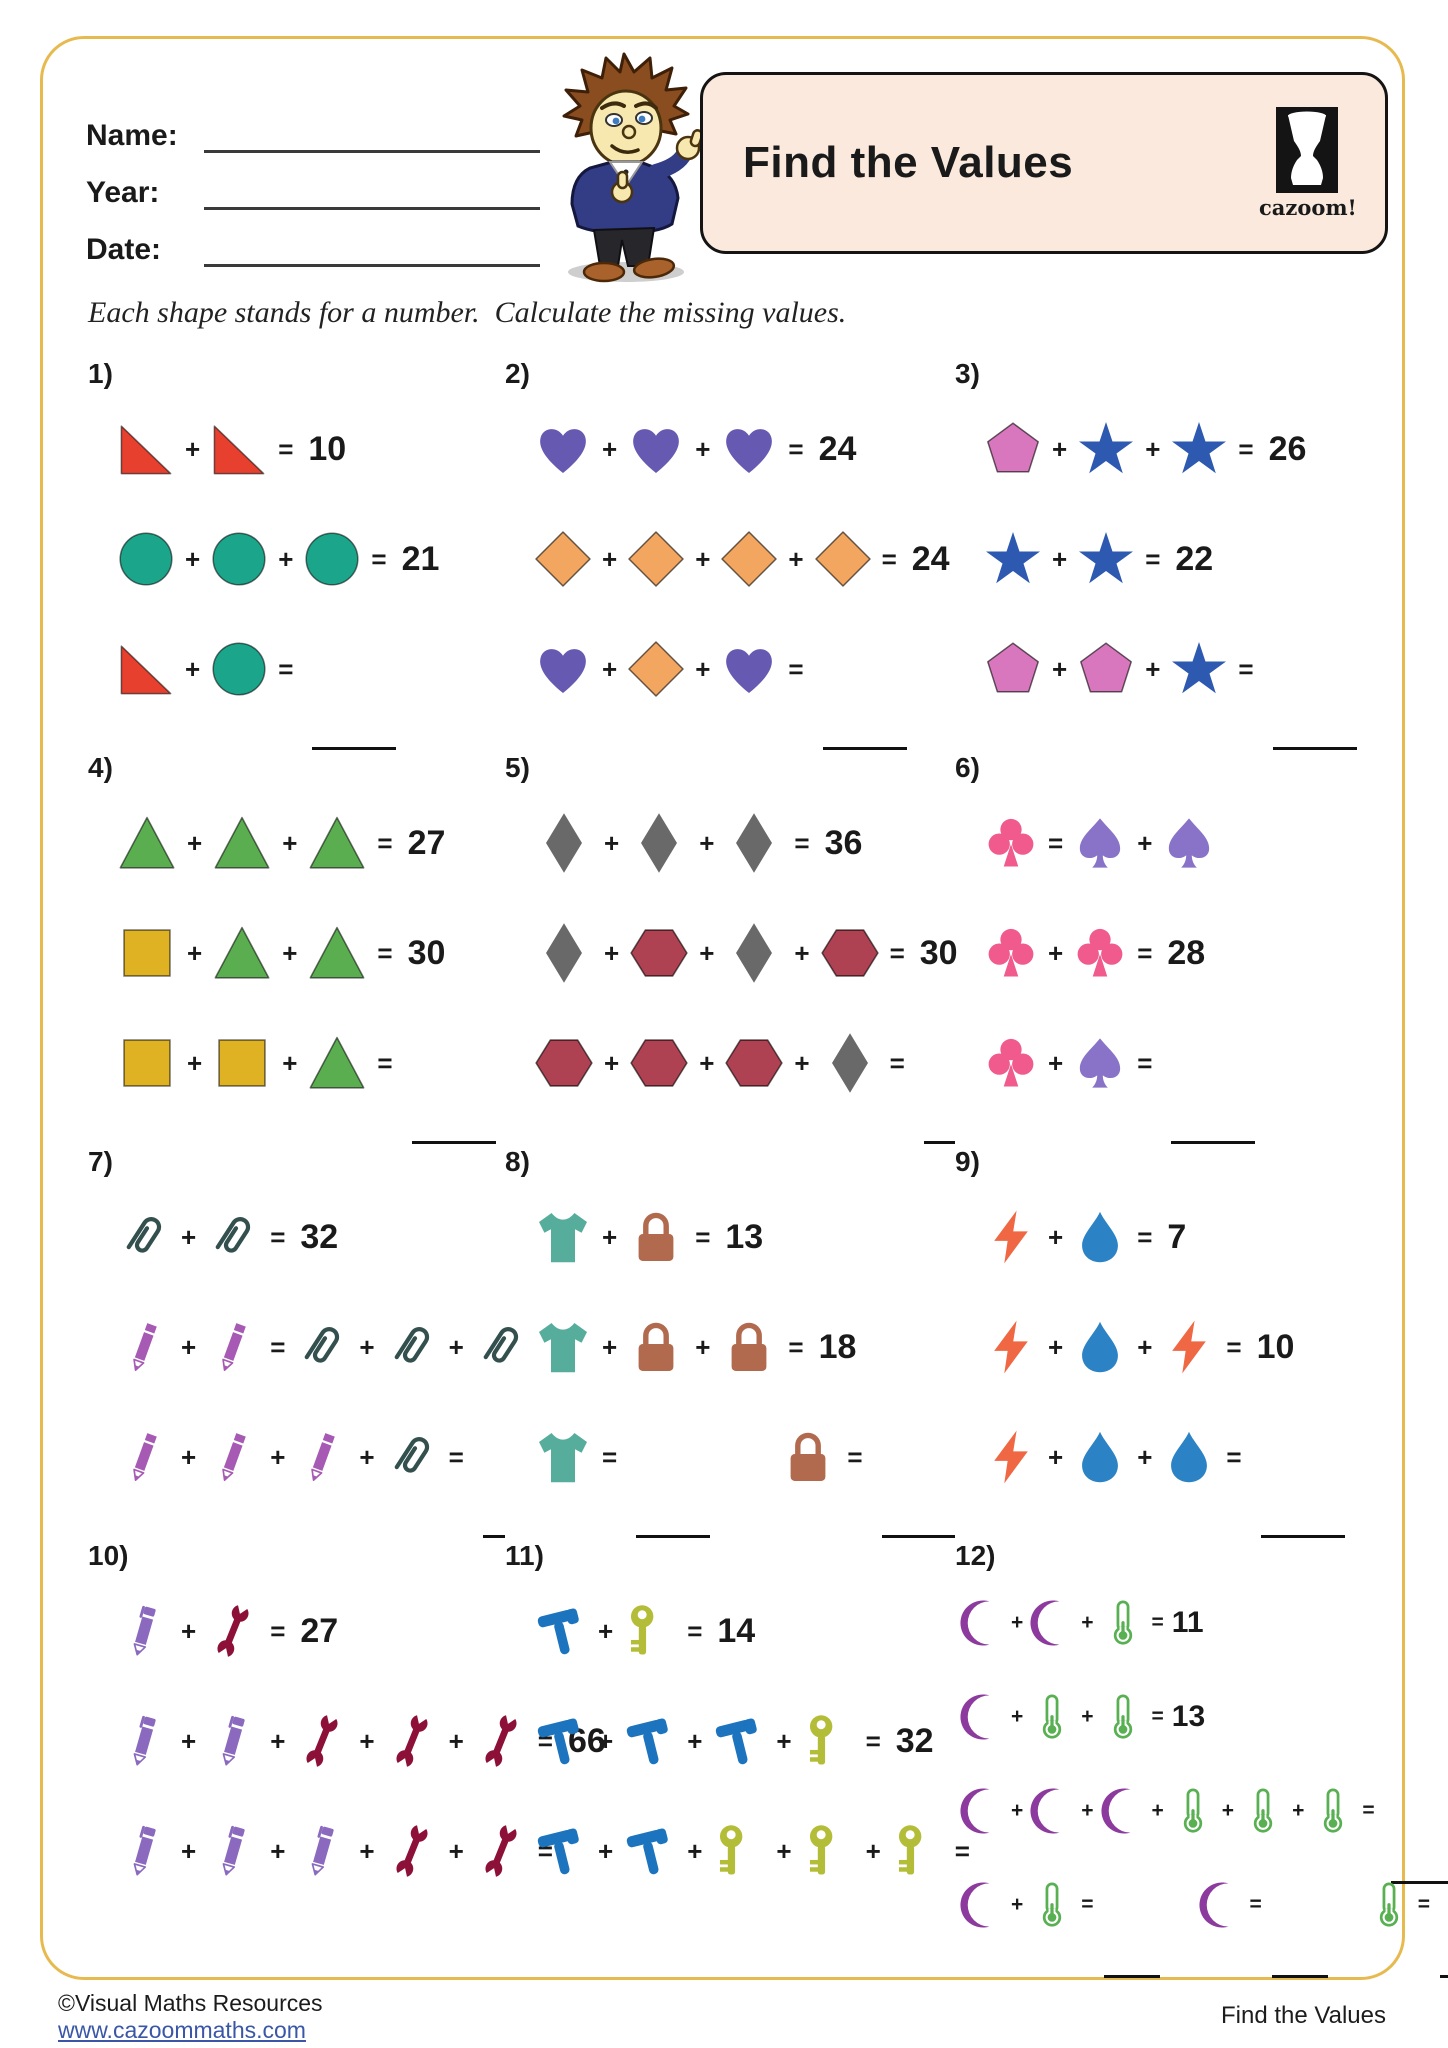  Describe the element at coordinates (730, 449) in the screenshot. I see `equation-row: + + = 24` at that location.